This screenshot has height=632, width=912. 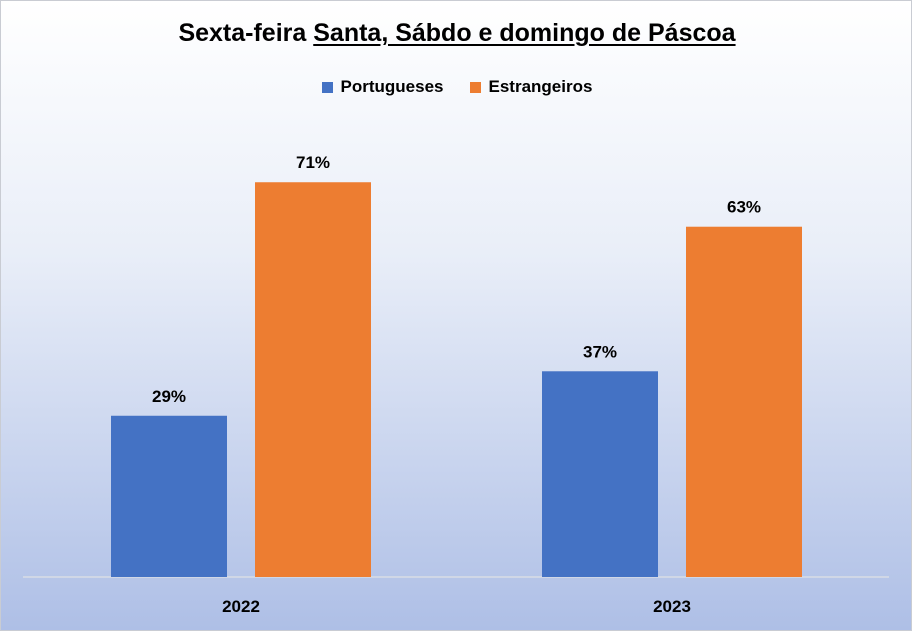 I want to click on bar-portugueses-2022, so click(x=169, y=496).